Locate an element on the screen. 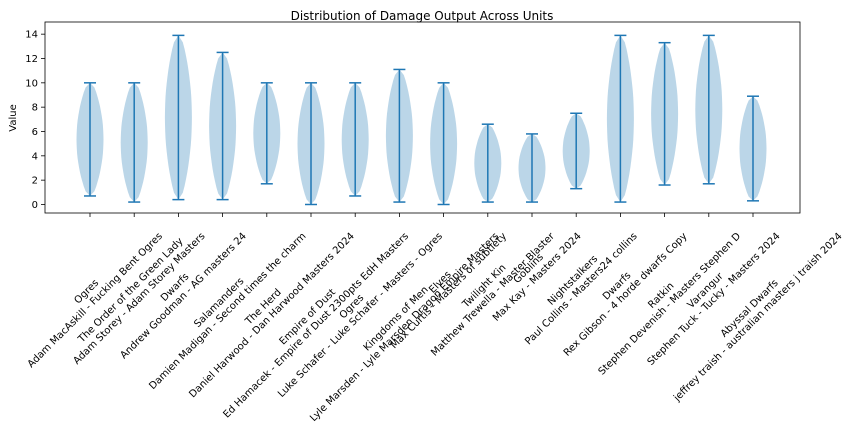 The width and height of the screenshot is (860, 430). y-tick-label: 0 is located at coordinates (35, 205).